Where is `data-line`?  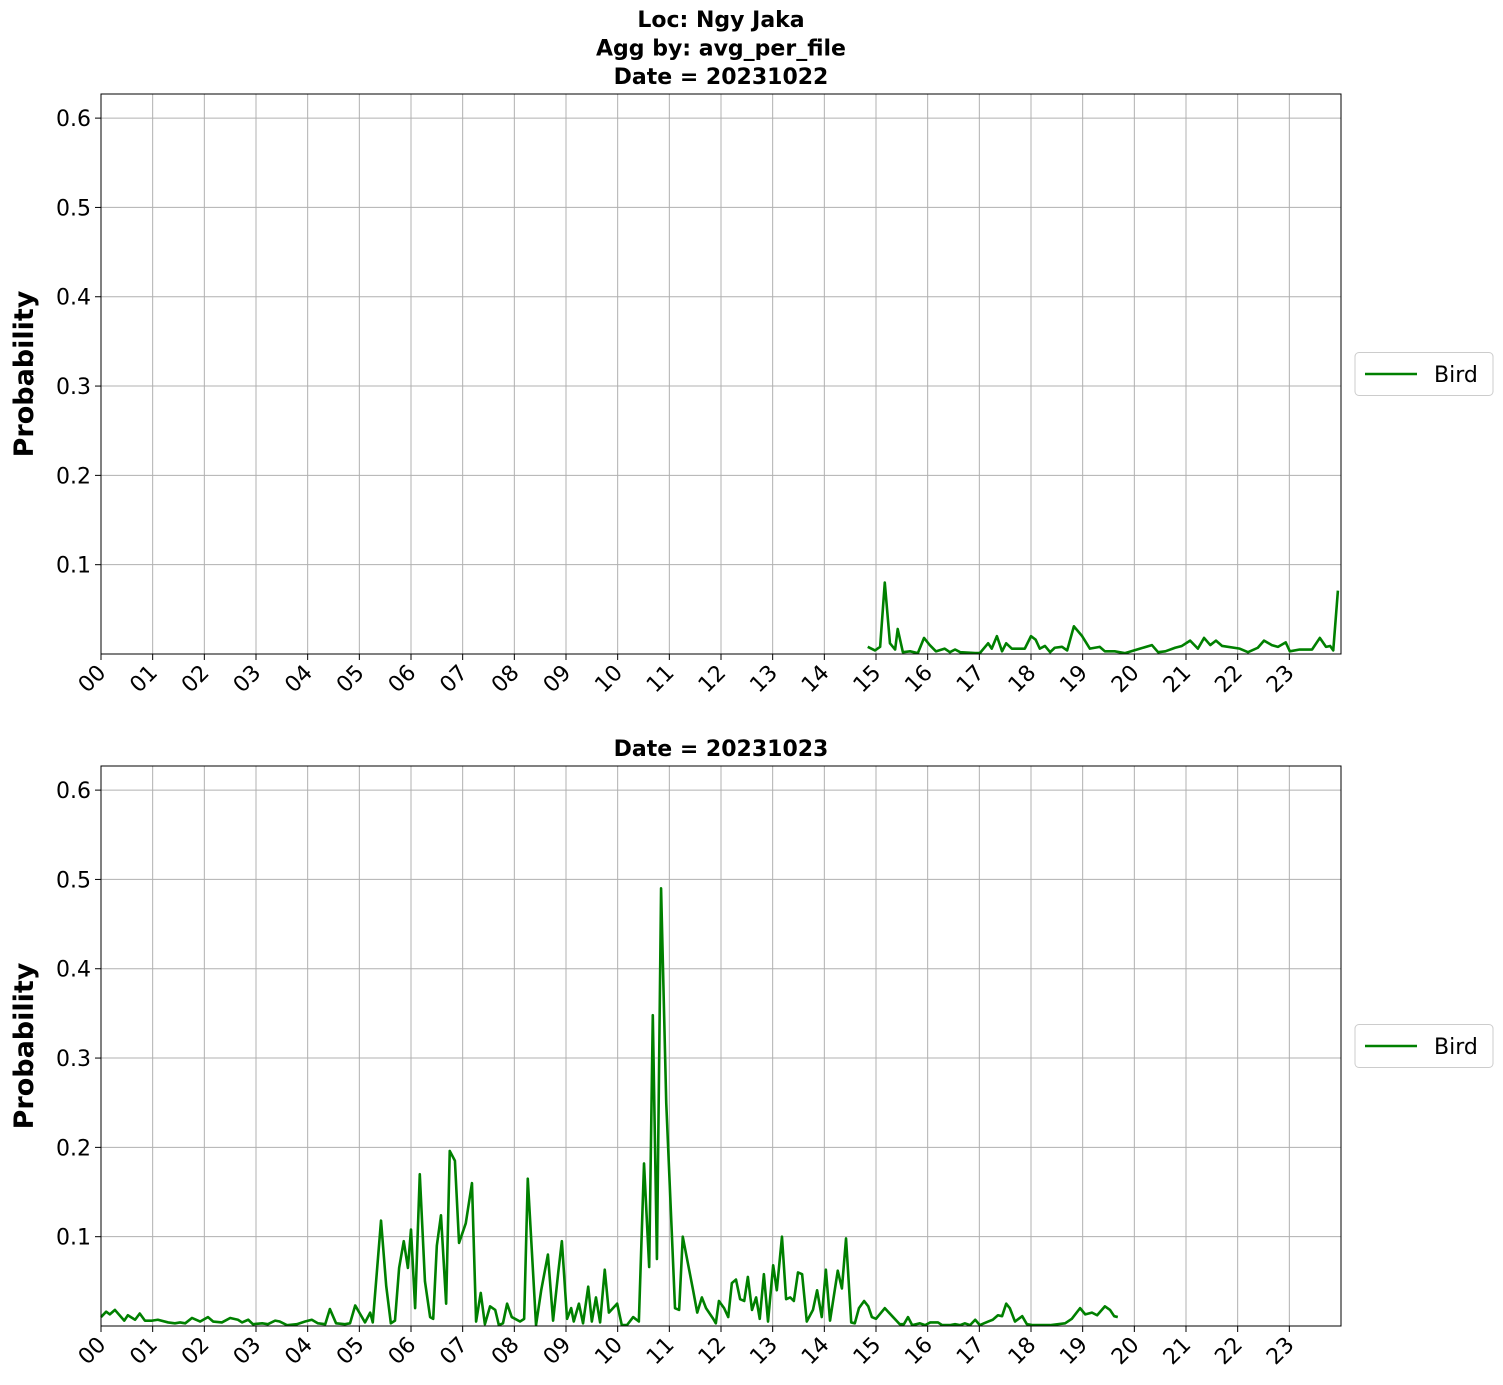
data-line is located at coordinates (1103, 618).